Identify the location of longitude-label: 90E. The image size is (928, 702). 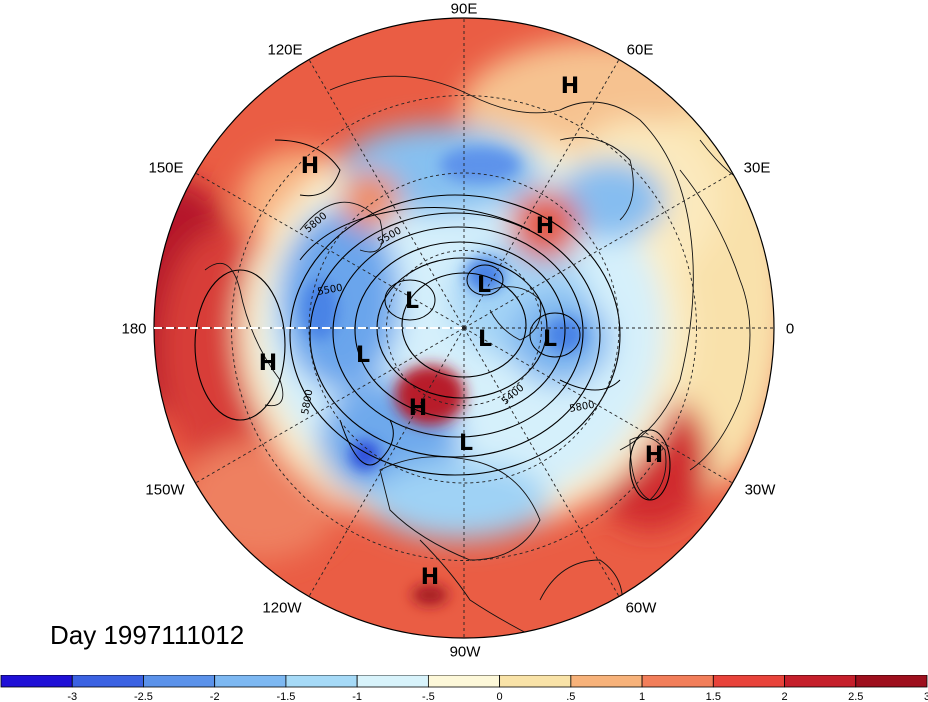
(464, 9).